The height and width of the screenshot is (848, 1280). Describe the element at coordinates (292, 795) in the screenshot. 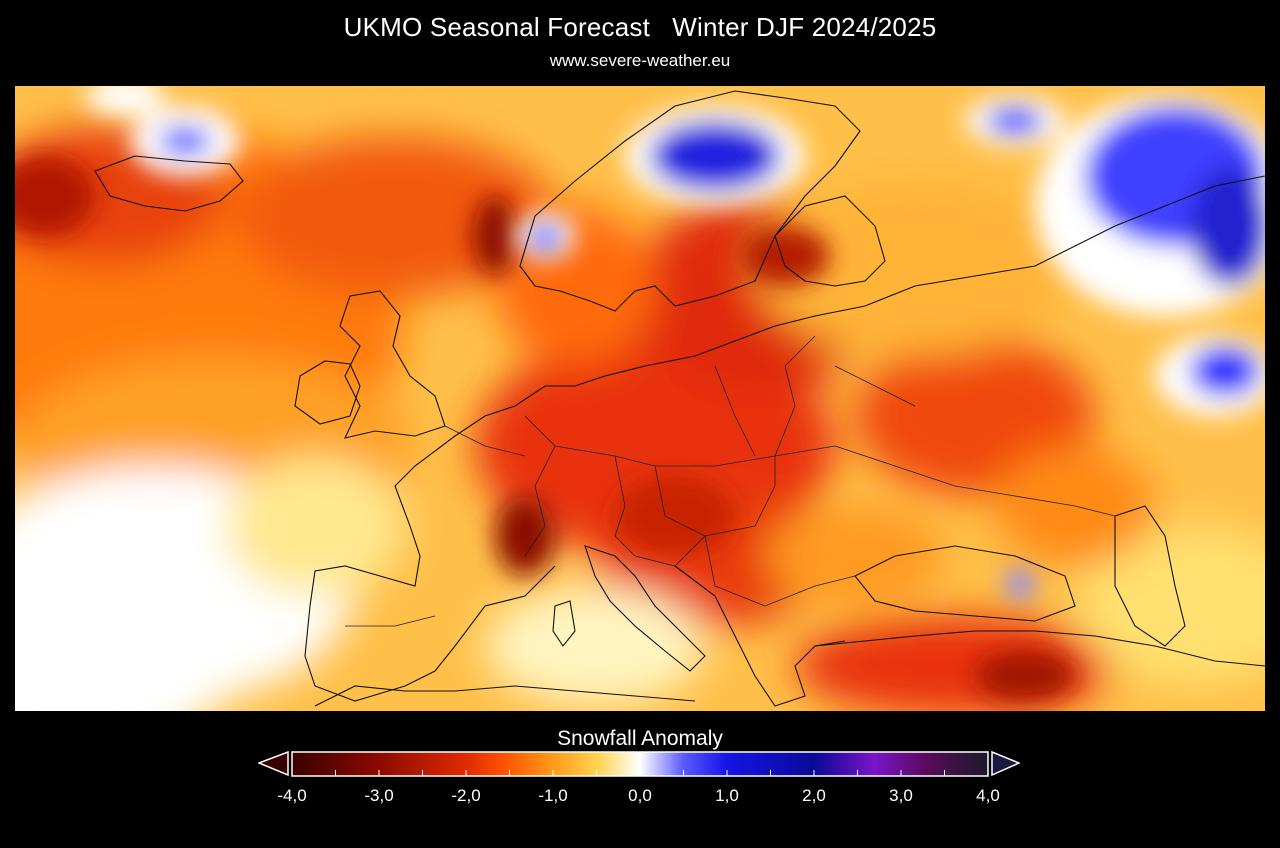

I see `colorbar-tick-label: -4,0` at that location.